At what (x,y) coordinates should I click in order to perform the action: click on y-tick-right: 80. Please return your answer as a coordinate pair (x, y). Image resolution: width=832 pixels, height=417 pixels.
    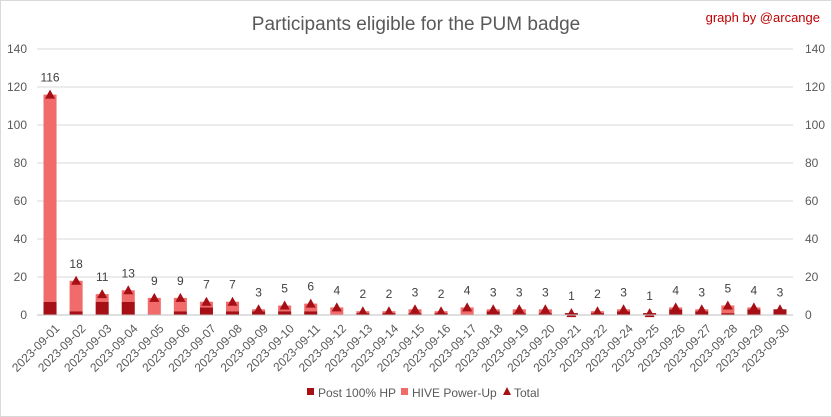
    Looking at the image, I should click on (812, 163).